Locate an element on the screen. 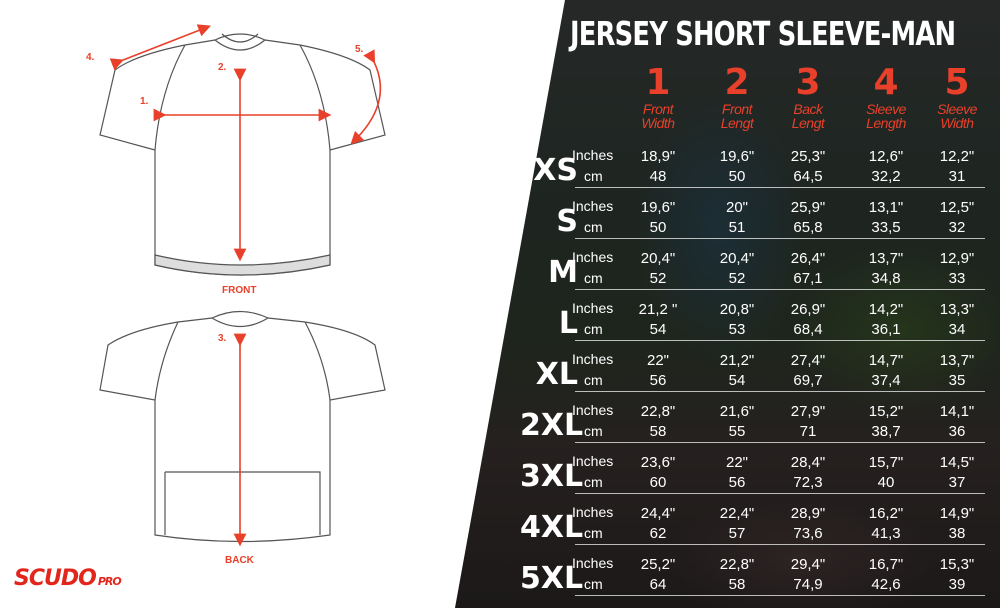 The width and height of the screenshot is (1000, 613). value-inches: 12,5" is located at coordinates (957, 207).